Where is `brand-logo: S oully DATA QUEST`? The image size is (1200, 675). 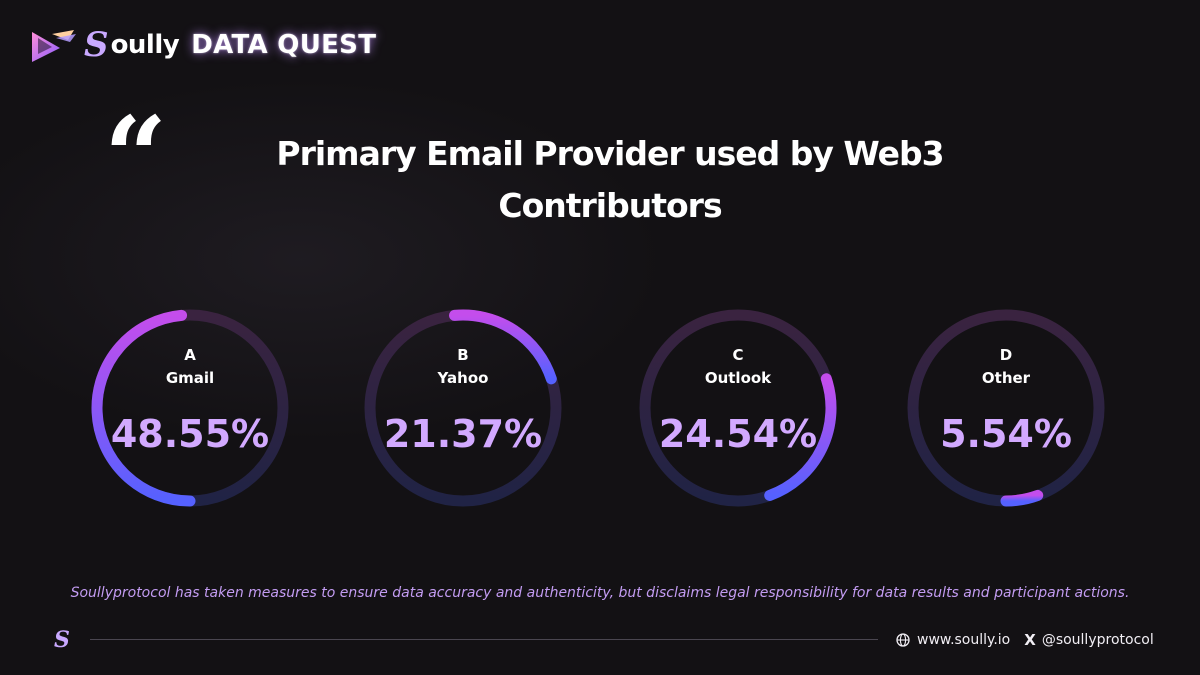
brand-logo: S oully DATA QUEST is located at coordinates (230, 45).